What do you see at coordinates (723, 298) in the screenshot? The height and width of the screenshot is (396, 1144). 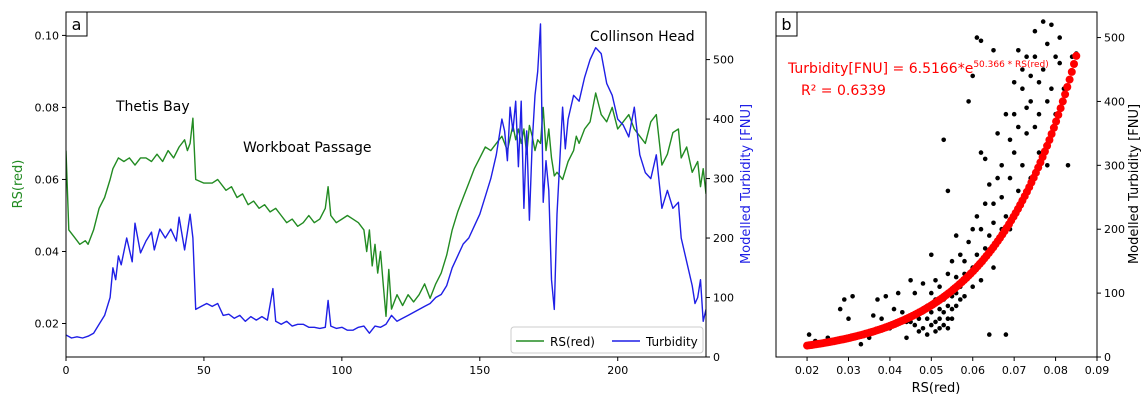 I see `panel-a-y2-tick-label: 100` at bounding box center [723, 298].